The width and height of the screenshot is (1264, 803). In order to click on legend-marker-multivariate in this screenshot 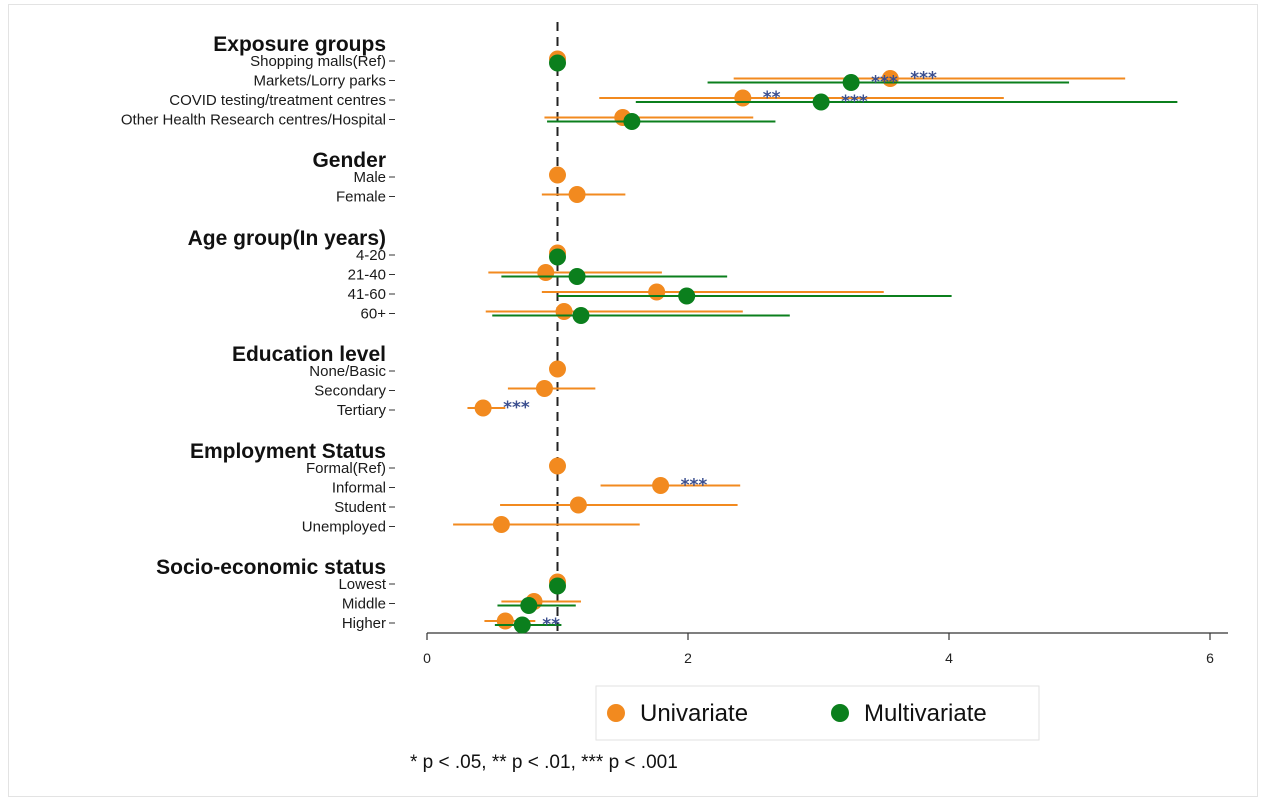, I will do `click(840, 713)`.